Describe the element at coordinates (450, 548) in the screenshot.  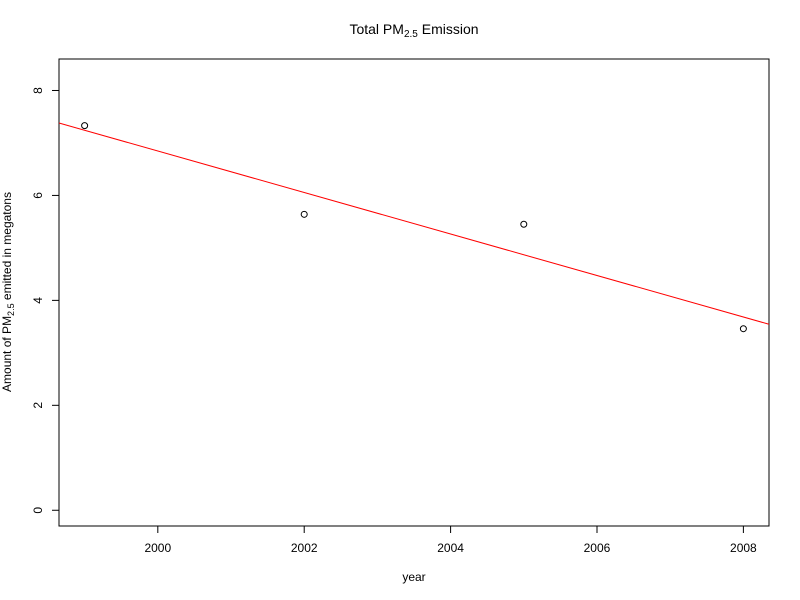
I see `x-tick-label: 2004` at that location.